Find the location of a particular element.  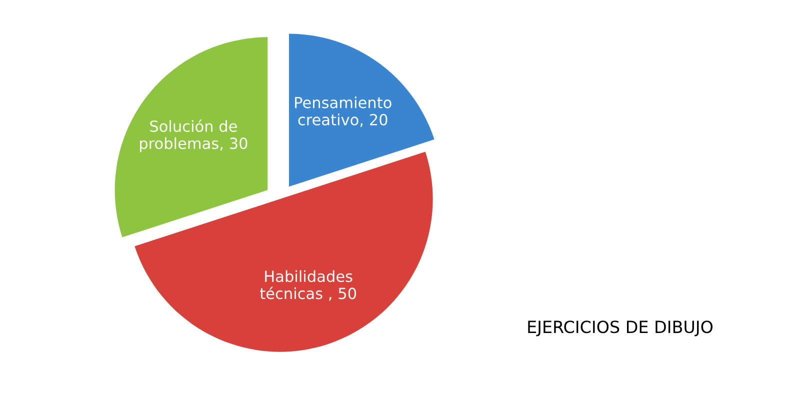

slice-label: Habilidades técnicas , 50 is located at coordinates (308, 285).